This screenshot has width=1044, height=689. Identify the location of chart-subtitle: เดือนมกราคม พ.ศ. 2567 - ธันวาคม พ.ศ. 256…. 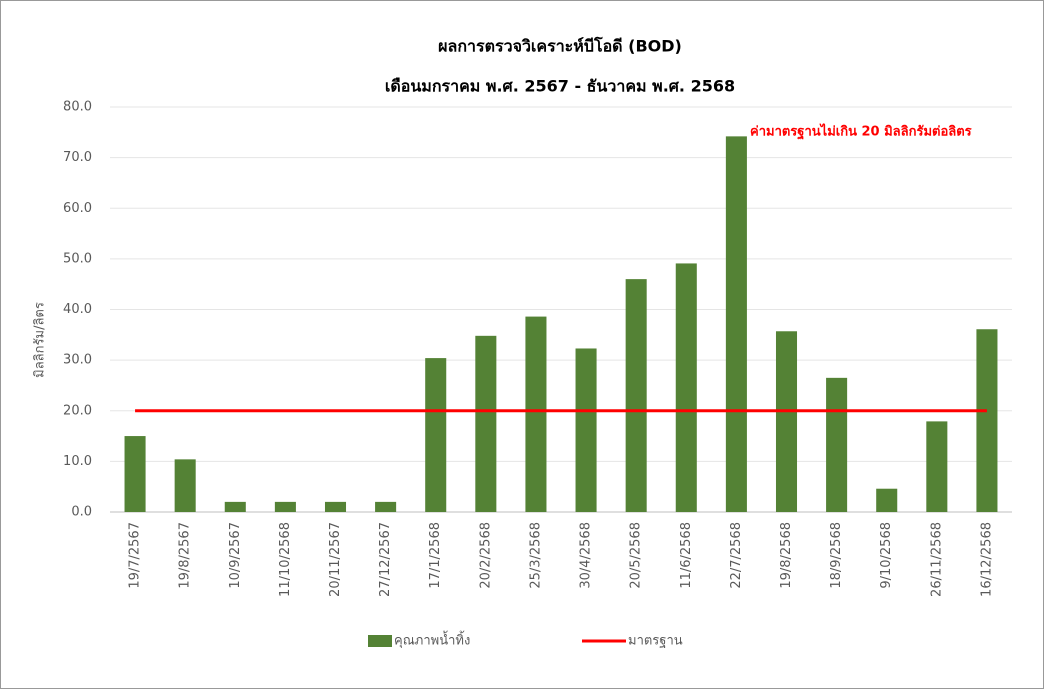
(560, 86).